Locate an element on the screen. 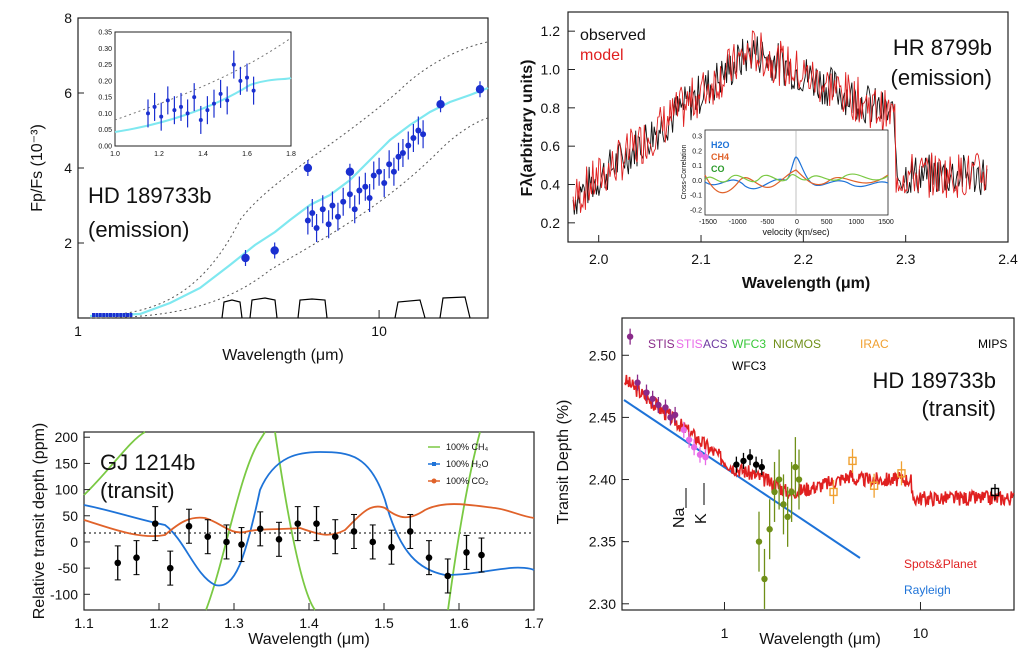 The width and height of the screenshot is (1024, 665). p4-label-stis-1: STIS is located at coordinates (661, 344).